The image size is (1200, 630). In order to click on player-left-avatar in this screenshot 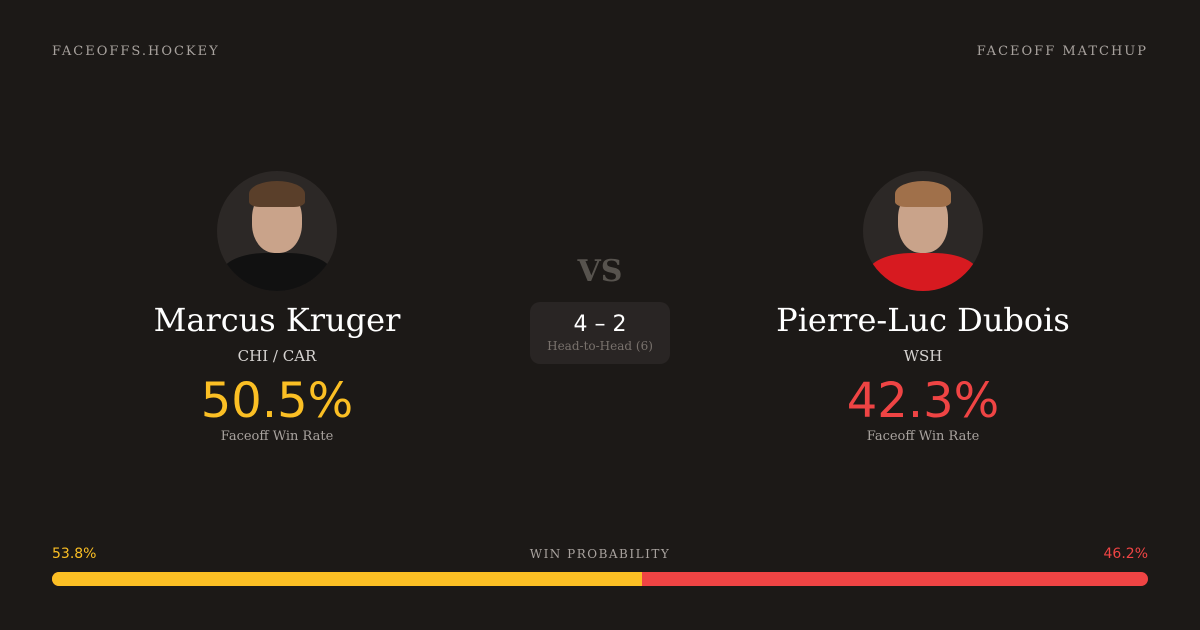, I will do `click(277, 231)`.